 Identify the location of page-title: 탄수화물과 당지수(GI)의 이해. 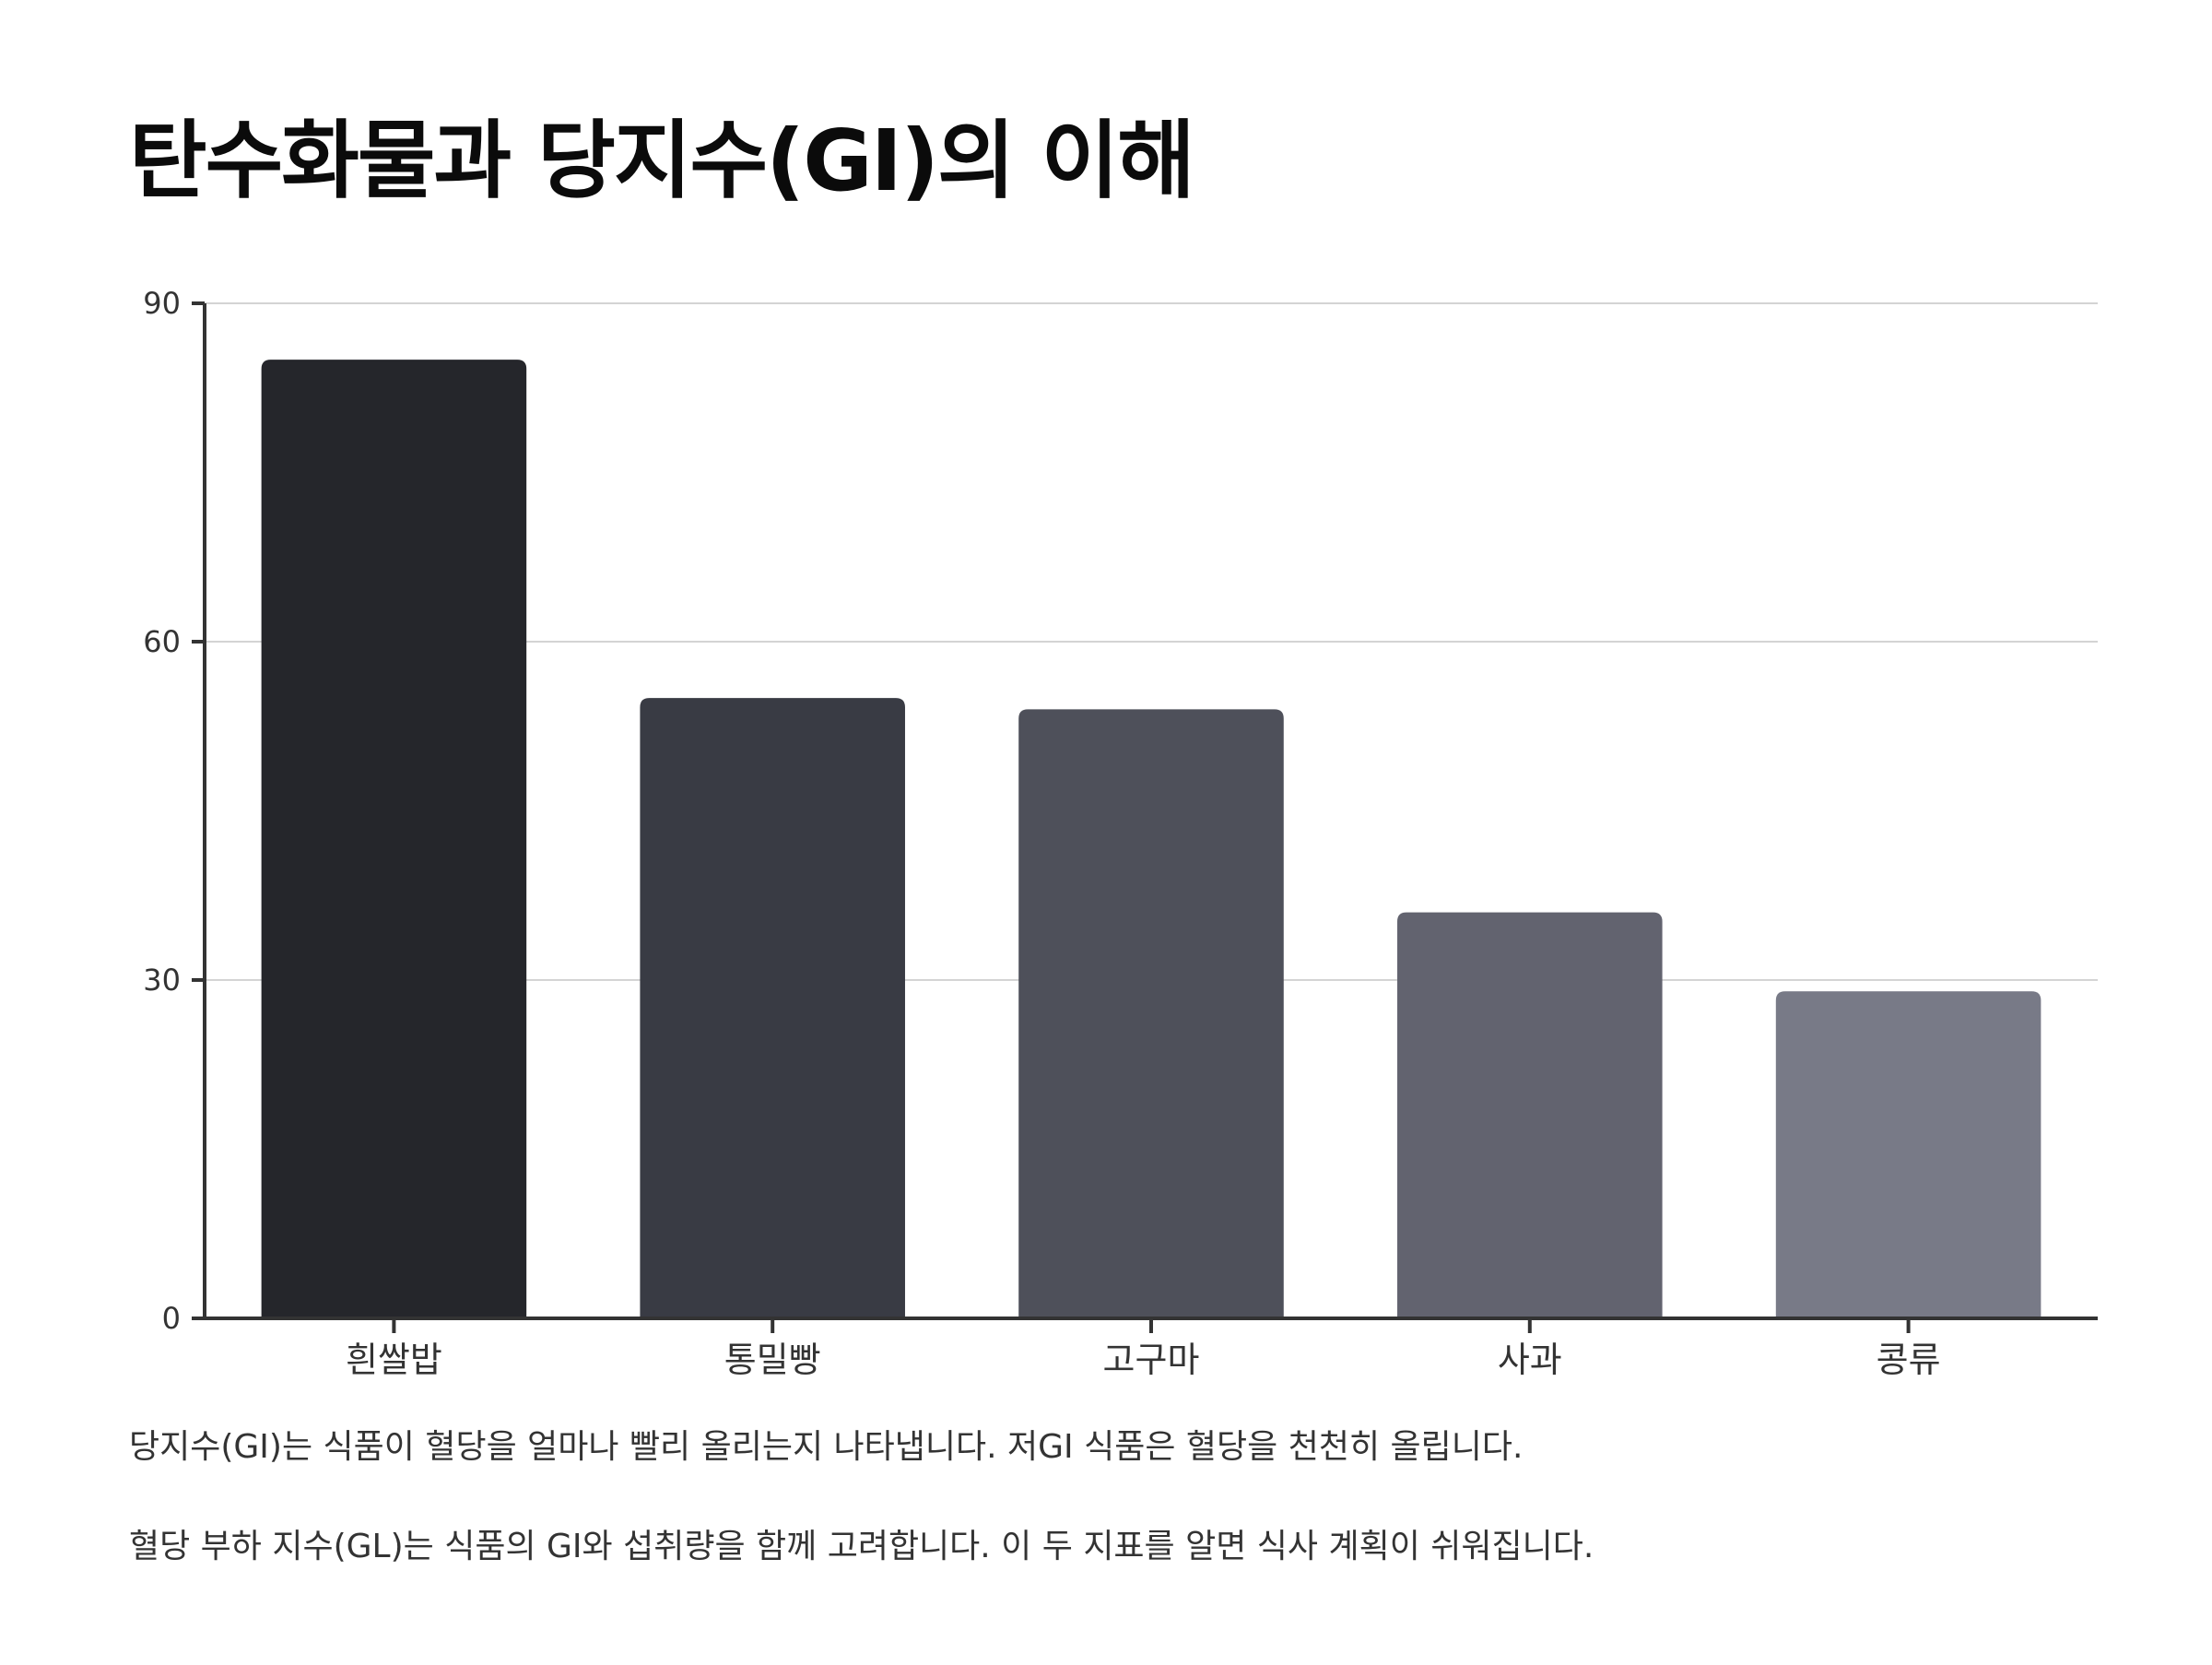
(662, 161).